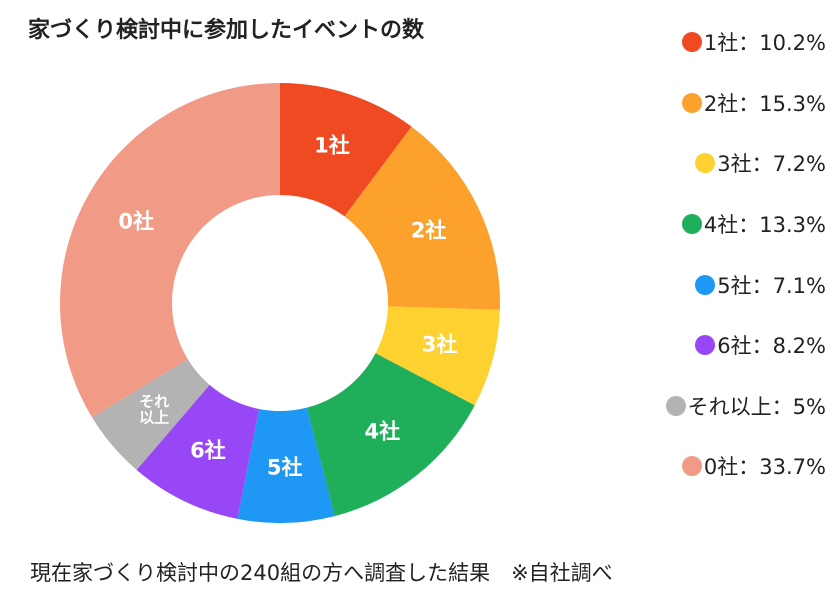 This screenshot has width=830, height=600. I want to click on footnote: 現在家づくり検討中の240組の方へ調査した結果 ※自社調べ, so click(321, 573).